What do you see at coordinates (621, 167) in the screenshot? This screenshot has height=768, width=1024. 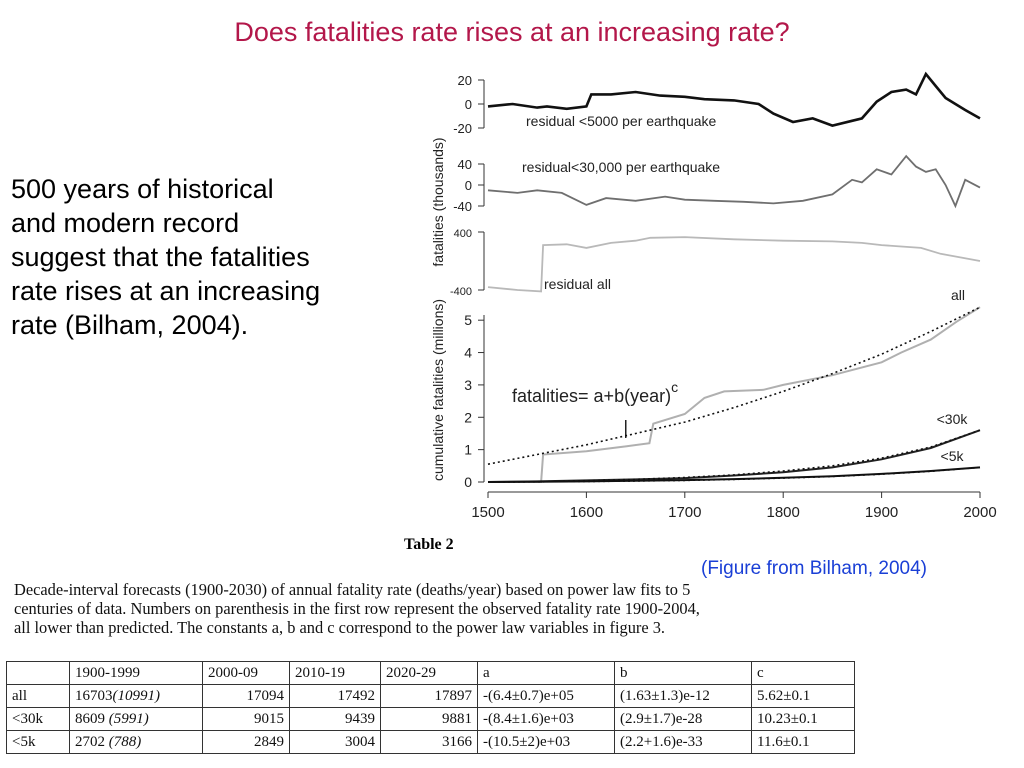 I see `panel-label-30000: residual<30,000 per earthquake` at bounding box center [621, 167].